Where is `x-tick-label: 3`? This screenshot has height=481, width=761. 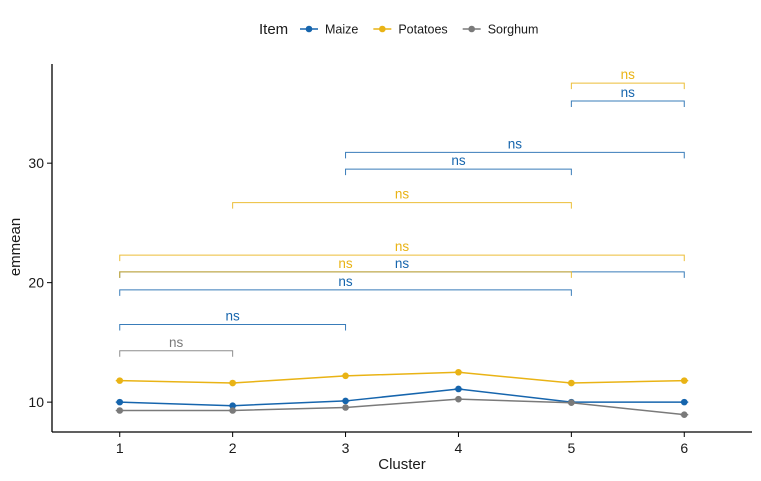 x-tick-label: 3 is located at coordinates (346, 448).